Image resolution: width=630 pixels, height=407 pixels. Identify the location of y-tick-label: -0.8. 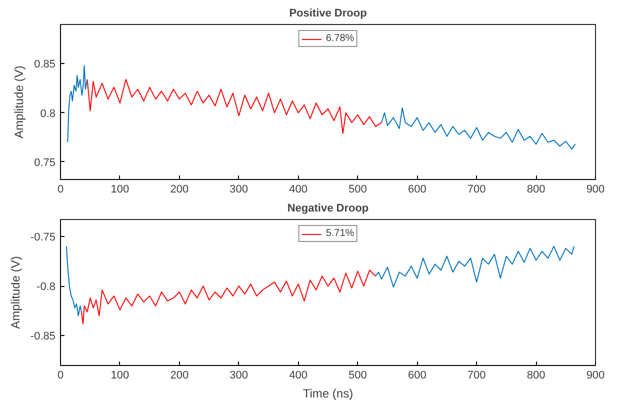
(46, 287).